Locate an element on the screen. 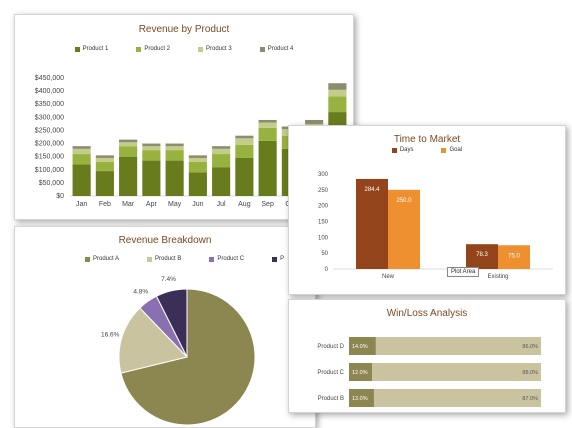 This screenshot has height=428, width=572. rbp-legend-item: Product 4 is located at coordinates (276, 49).